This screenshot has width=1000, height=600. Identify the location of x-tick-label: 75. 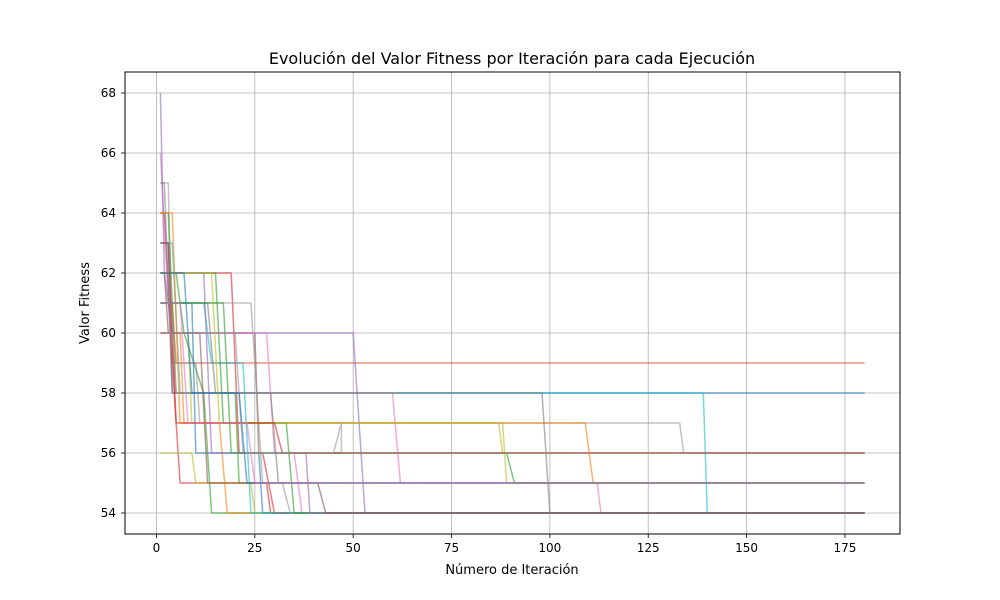
(451, 548).